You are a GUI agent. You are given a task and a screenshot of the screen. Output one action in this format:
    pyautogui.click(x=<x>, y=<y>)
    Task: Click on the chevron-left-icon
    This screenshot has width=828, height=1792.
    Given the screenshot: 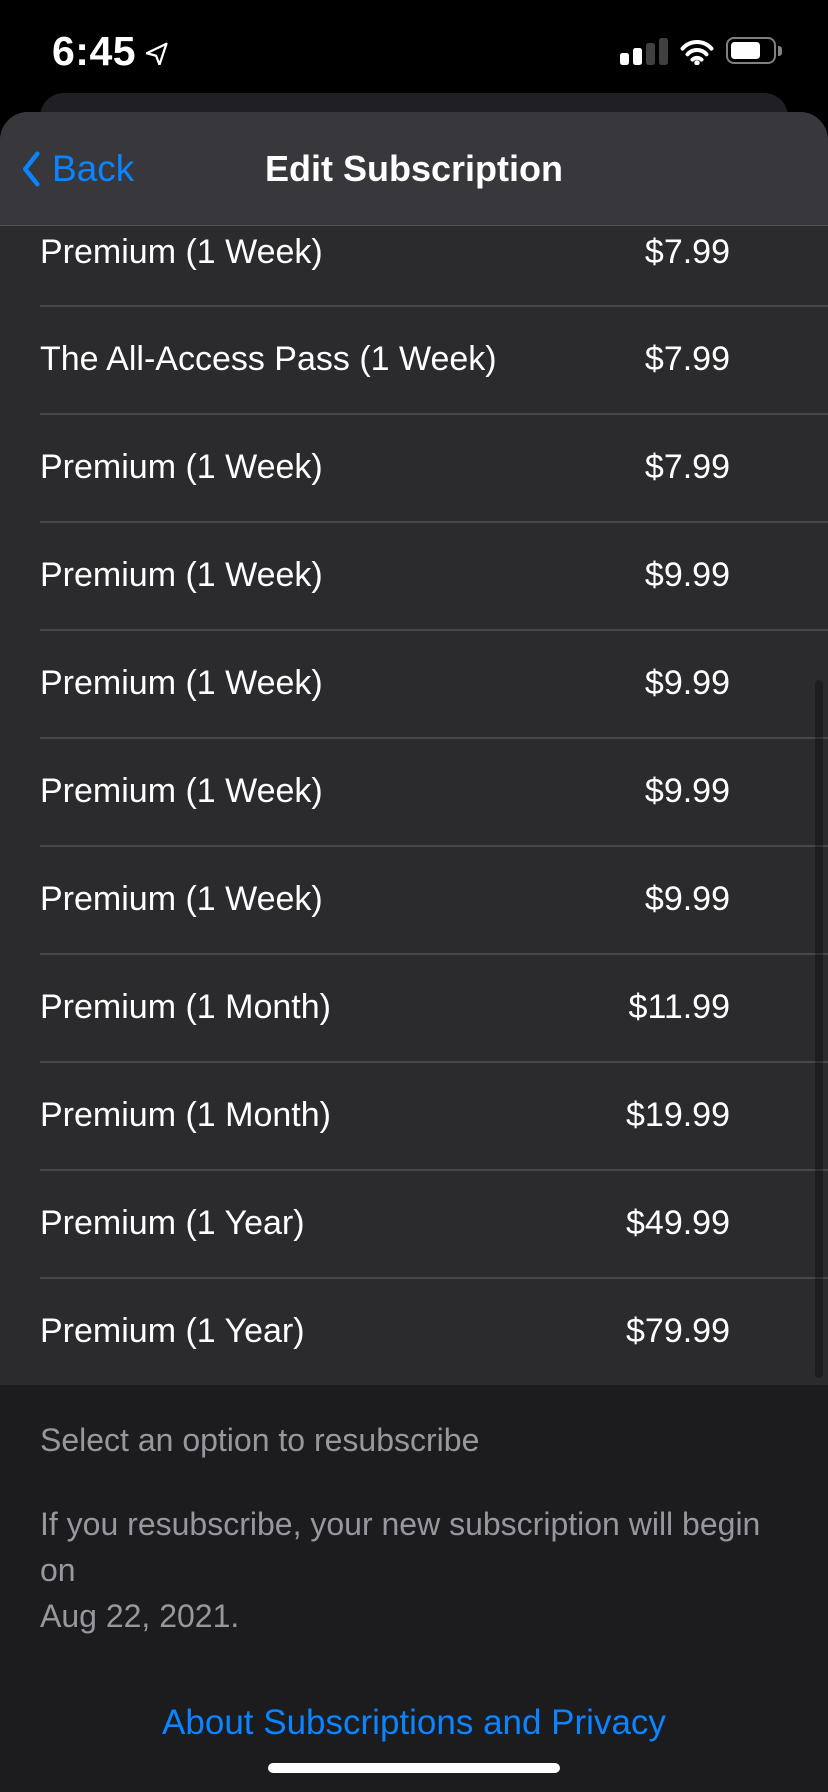 What is the action you would take?
    pyautogui.click(x=31, y=168)
    